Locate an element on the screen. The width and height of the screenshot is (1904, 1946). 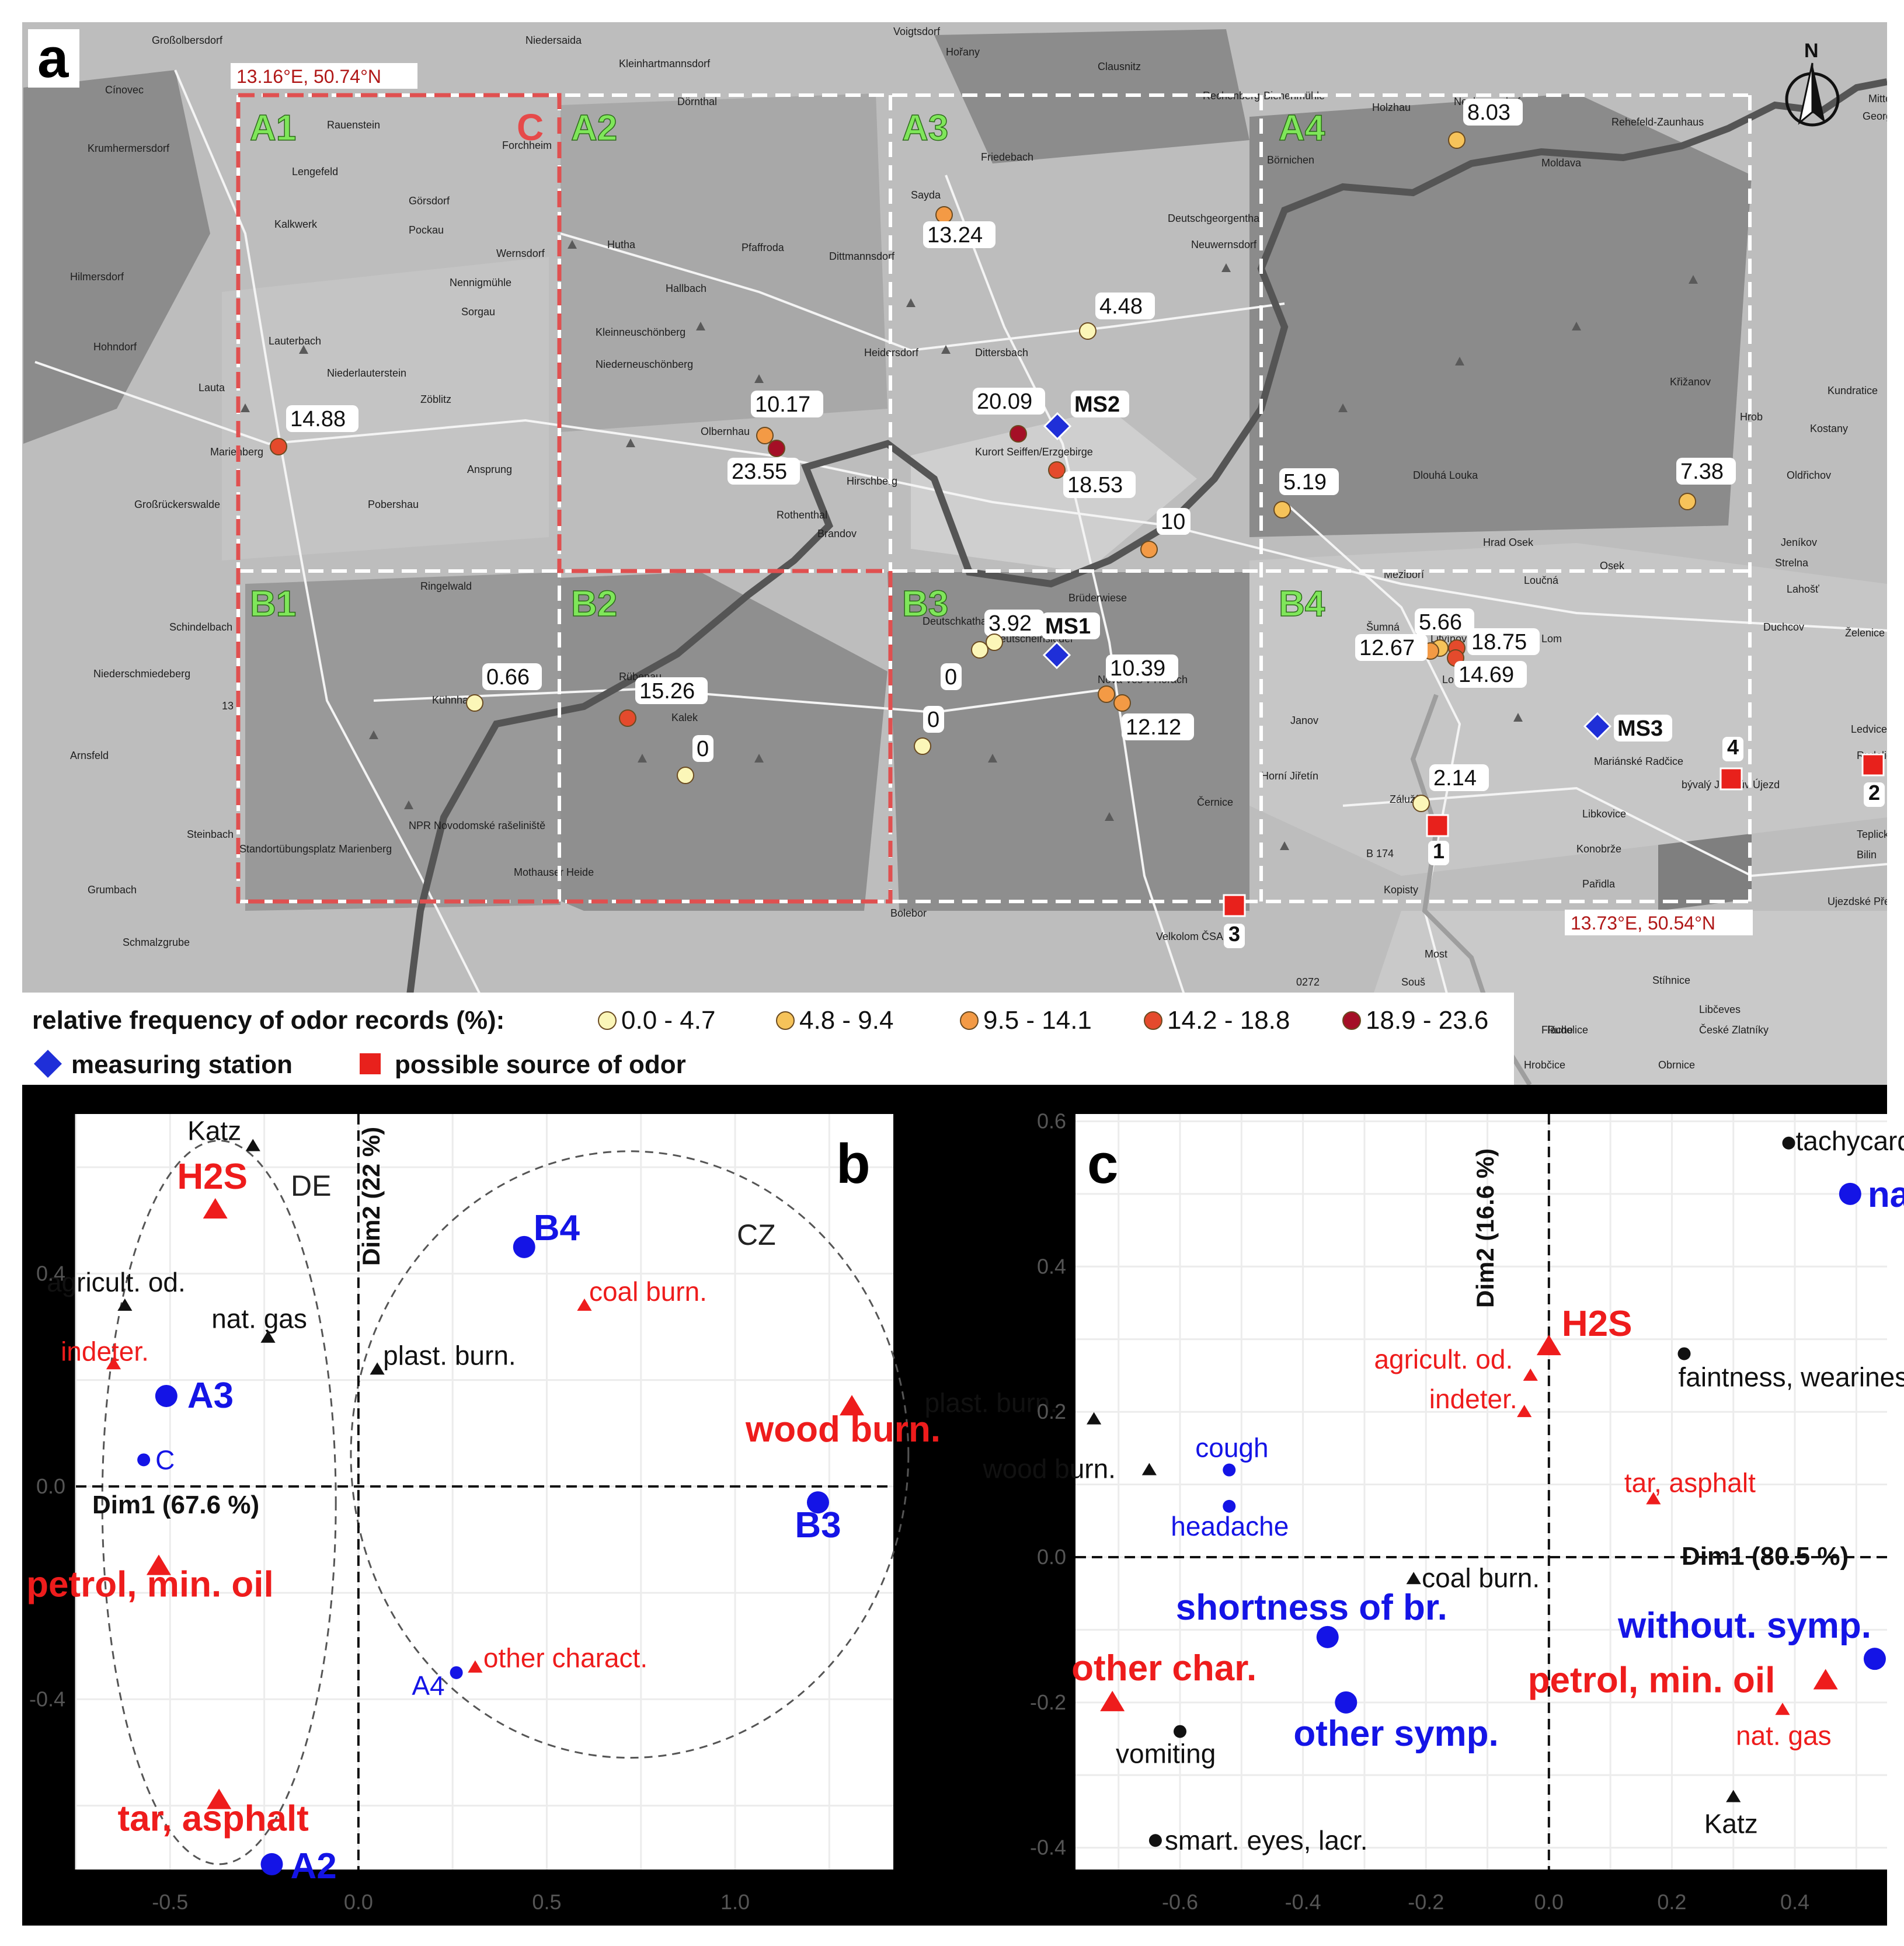
panel-b-tick-labels: -0.5 0.0 0.5 1.0 -0.4 0.0 0.4 is located at coordinates (389, 1587).